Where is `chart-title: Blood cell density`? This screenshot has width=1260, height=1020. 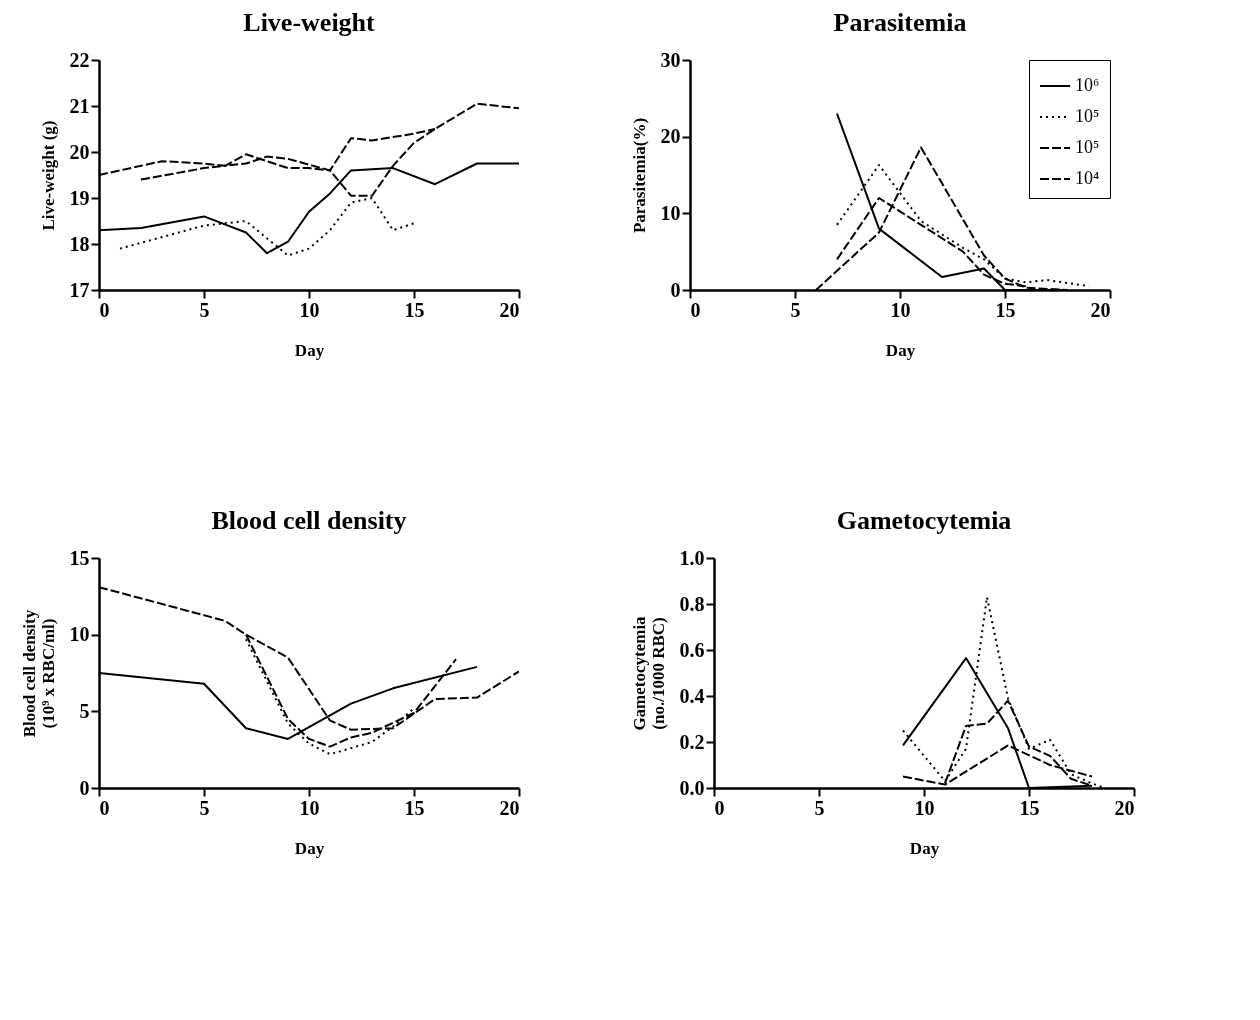
chart-title: Blood cell density is located at coordinates (309, 520).